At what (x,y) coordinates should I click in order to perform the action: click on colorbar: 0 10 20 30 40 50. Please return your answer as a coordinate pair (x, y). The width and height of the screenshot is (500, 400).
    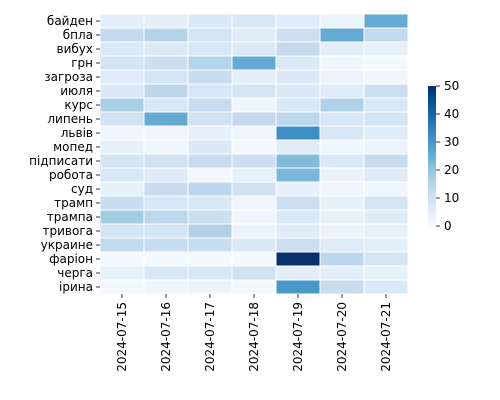
    Looking at the image, I should click on (443, 156).